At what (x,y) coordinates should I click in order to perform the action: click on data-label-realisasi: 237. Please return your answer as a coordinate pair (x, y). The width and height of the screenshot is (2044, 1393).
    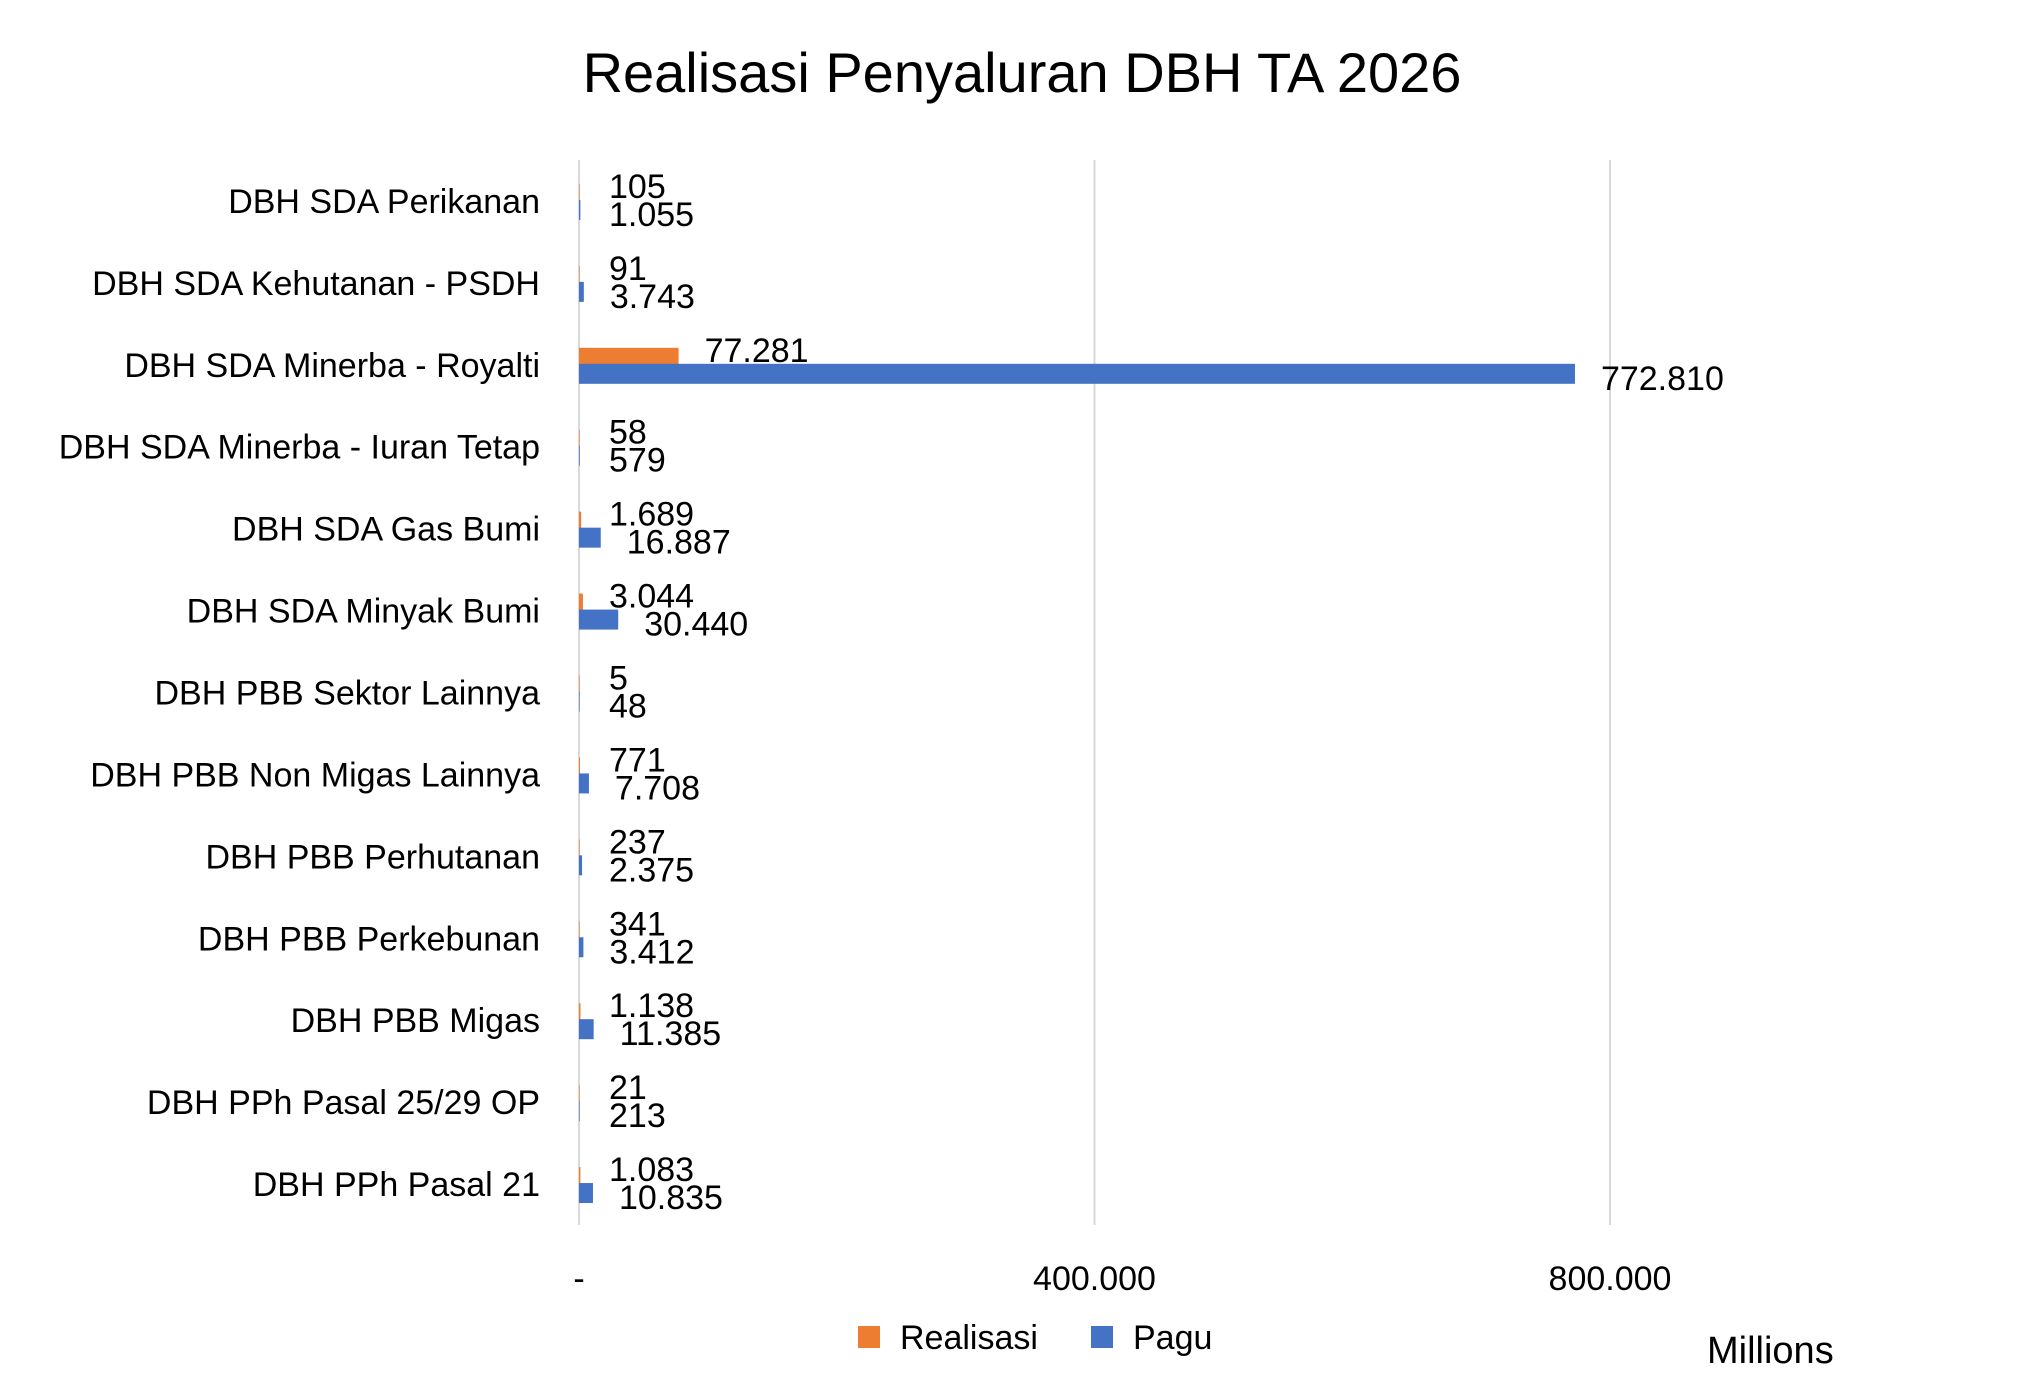
    Looking at the image, I should click on (637, 842).